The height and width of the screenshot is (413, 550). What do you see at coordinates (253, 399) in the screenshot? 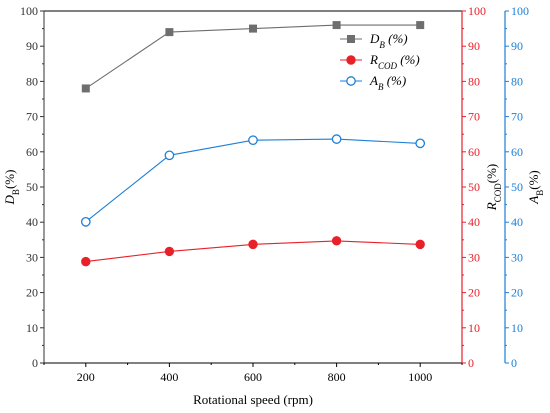
I see `x-axis-title: Rotational speed (rpm)` at bounding box center [253, 399].